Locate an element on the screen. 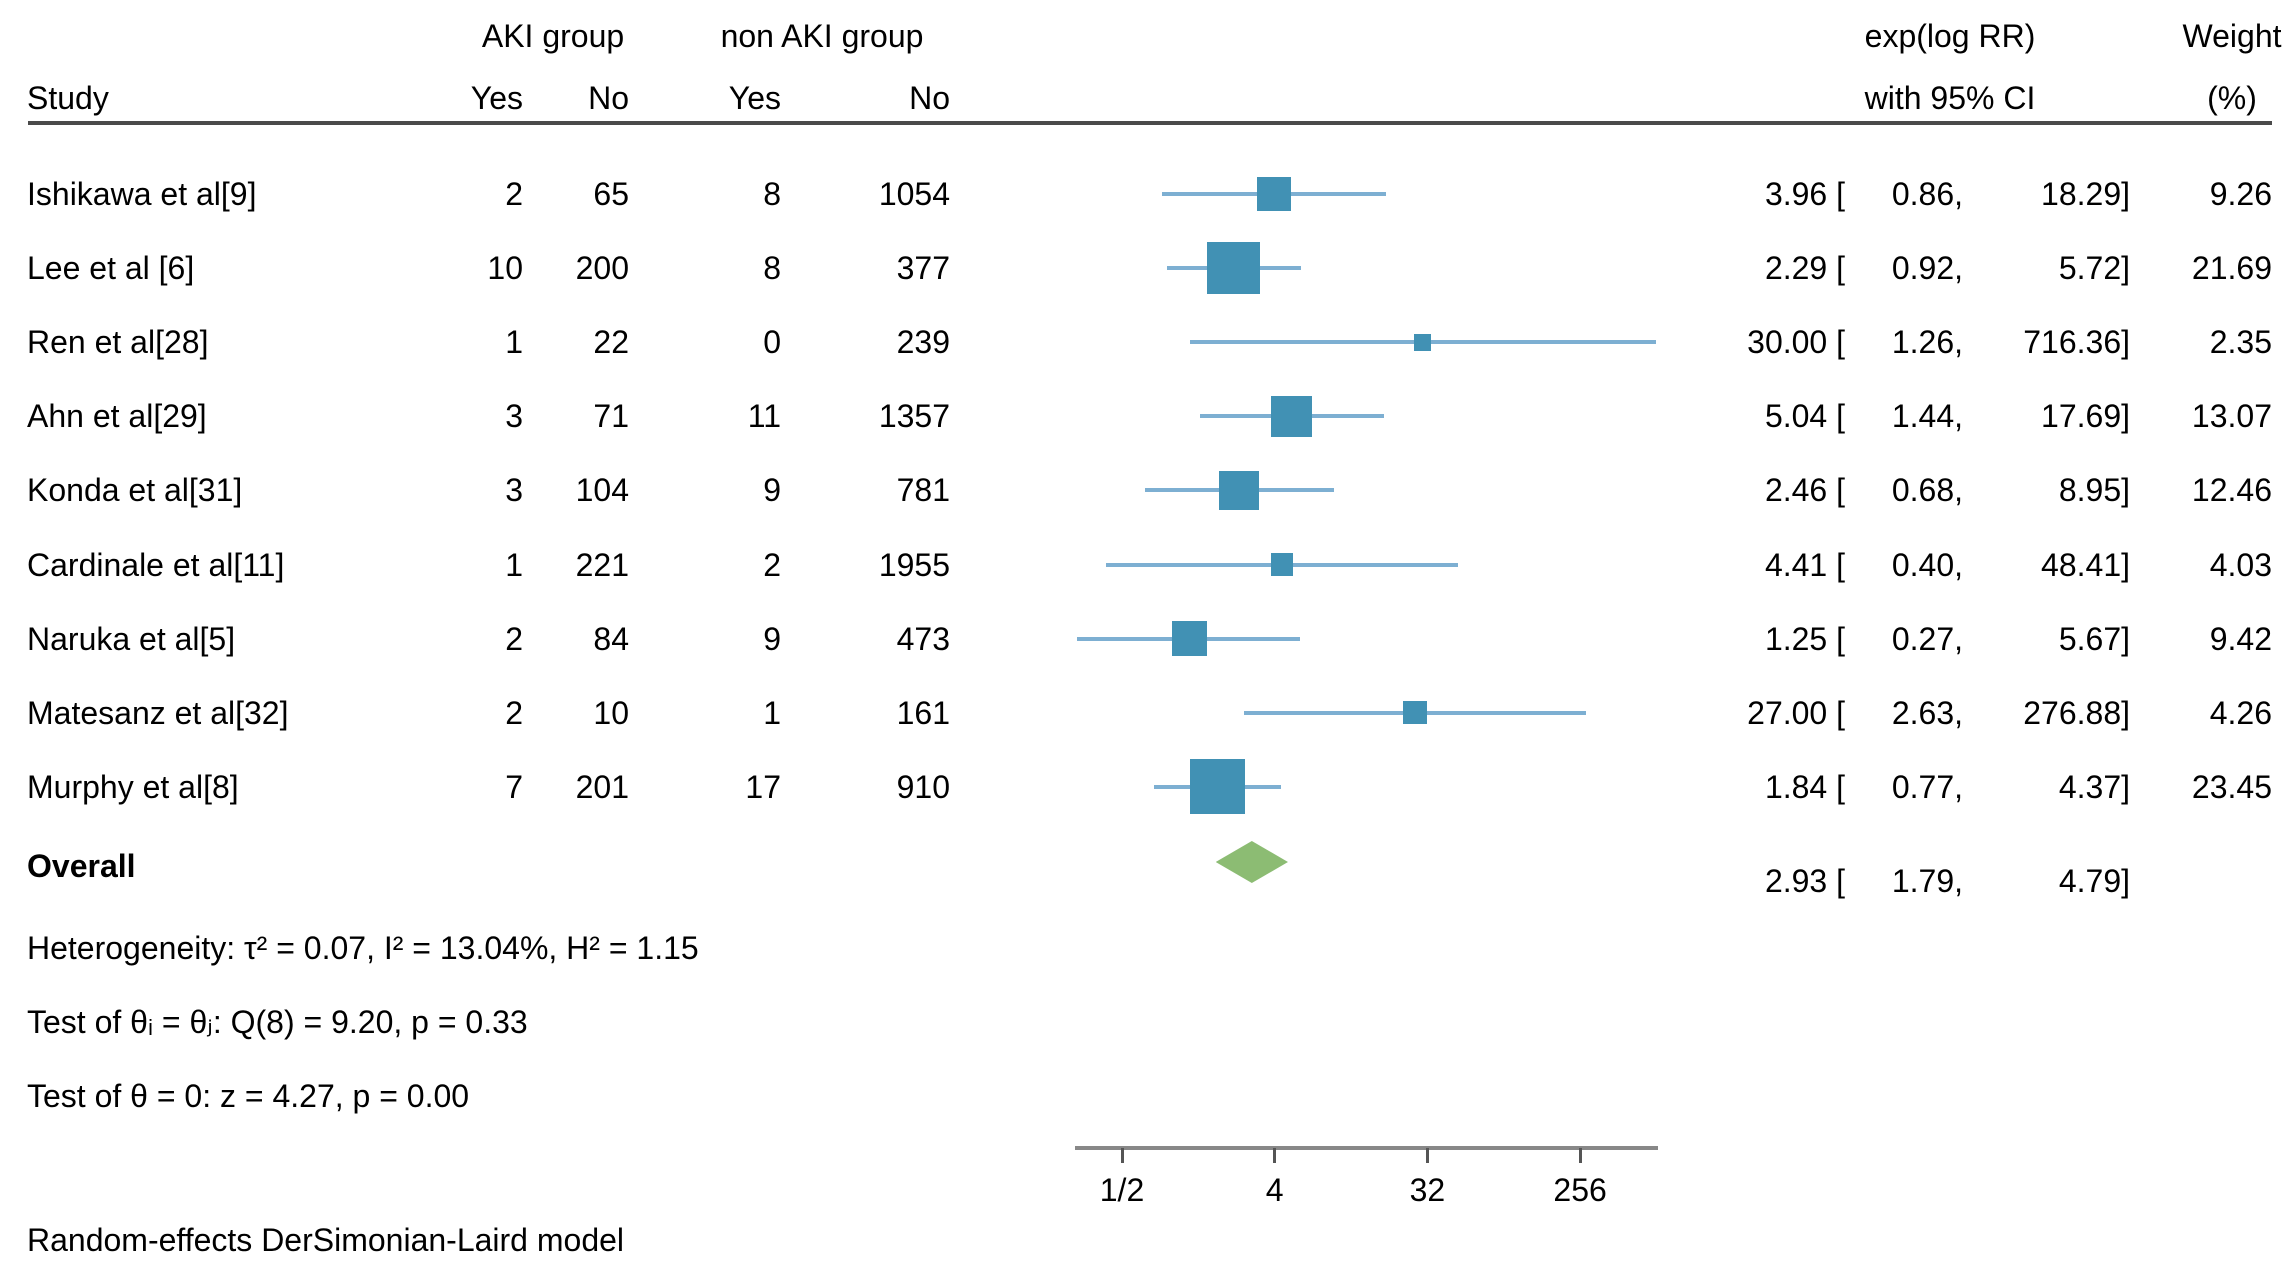  study-name: Ishikawa et al[9] is located at coordinates (142, 194).